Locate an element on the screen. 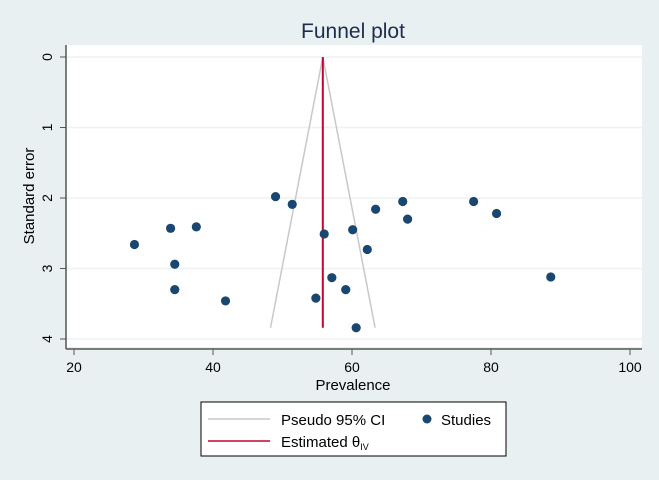  y-tick-label: 4 is located at coordinates (47, 339).